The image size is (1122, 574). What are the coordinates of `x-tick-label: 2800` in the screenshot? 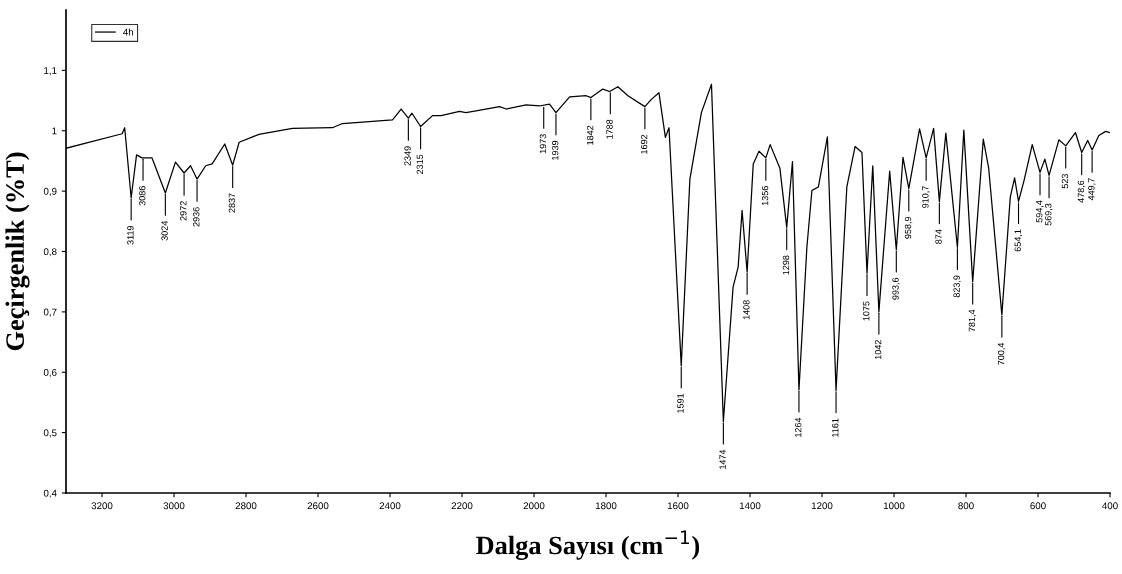 It's located at (246, 506).